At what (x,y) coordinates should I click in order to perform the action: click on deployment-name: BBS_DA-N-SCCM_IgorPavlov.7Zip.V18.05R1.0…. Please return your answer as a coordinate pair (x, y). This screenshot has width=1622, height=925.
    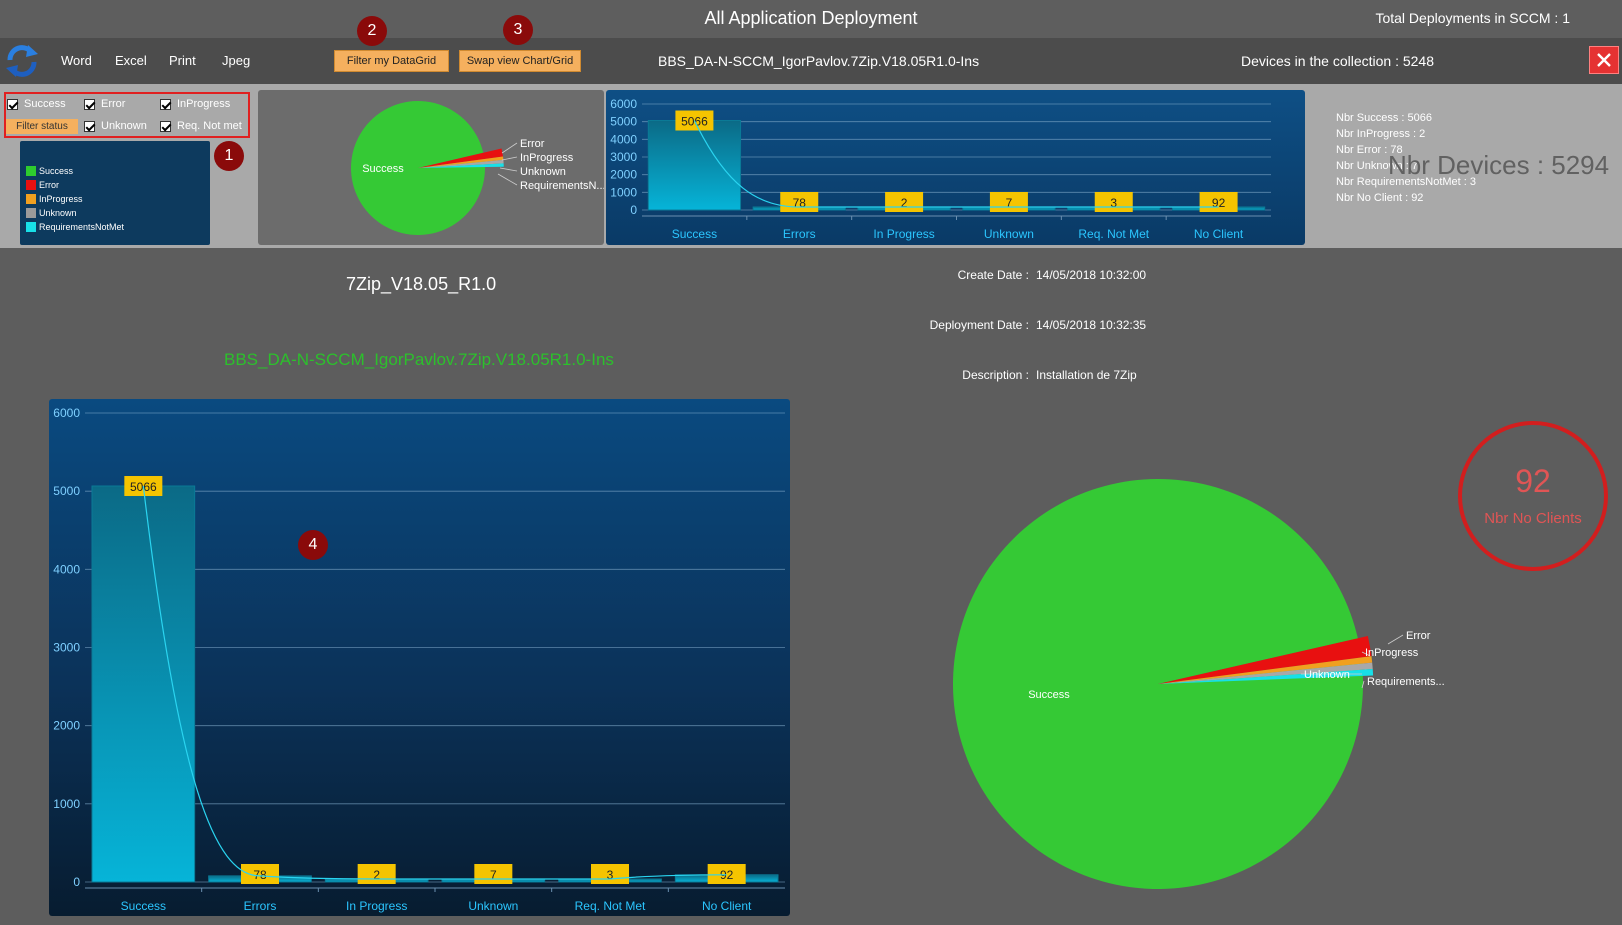
    Looking at the image, I should click on (819, 61).